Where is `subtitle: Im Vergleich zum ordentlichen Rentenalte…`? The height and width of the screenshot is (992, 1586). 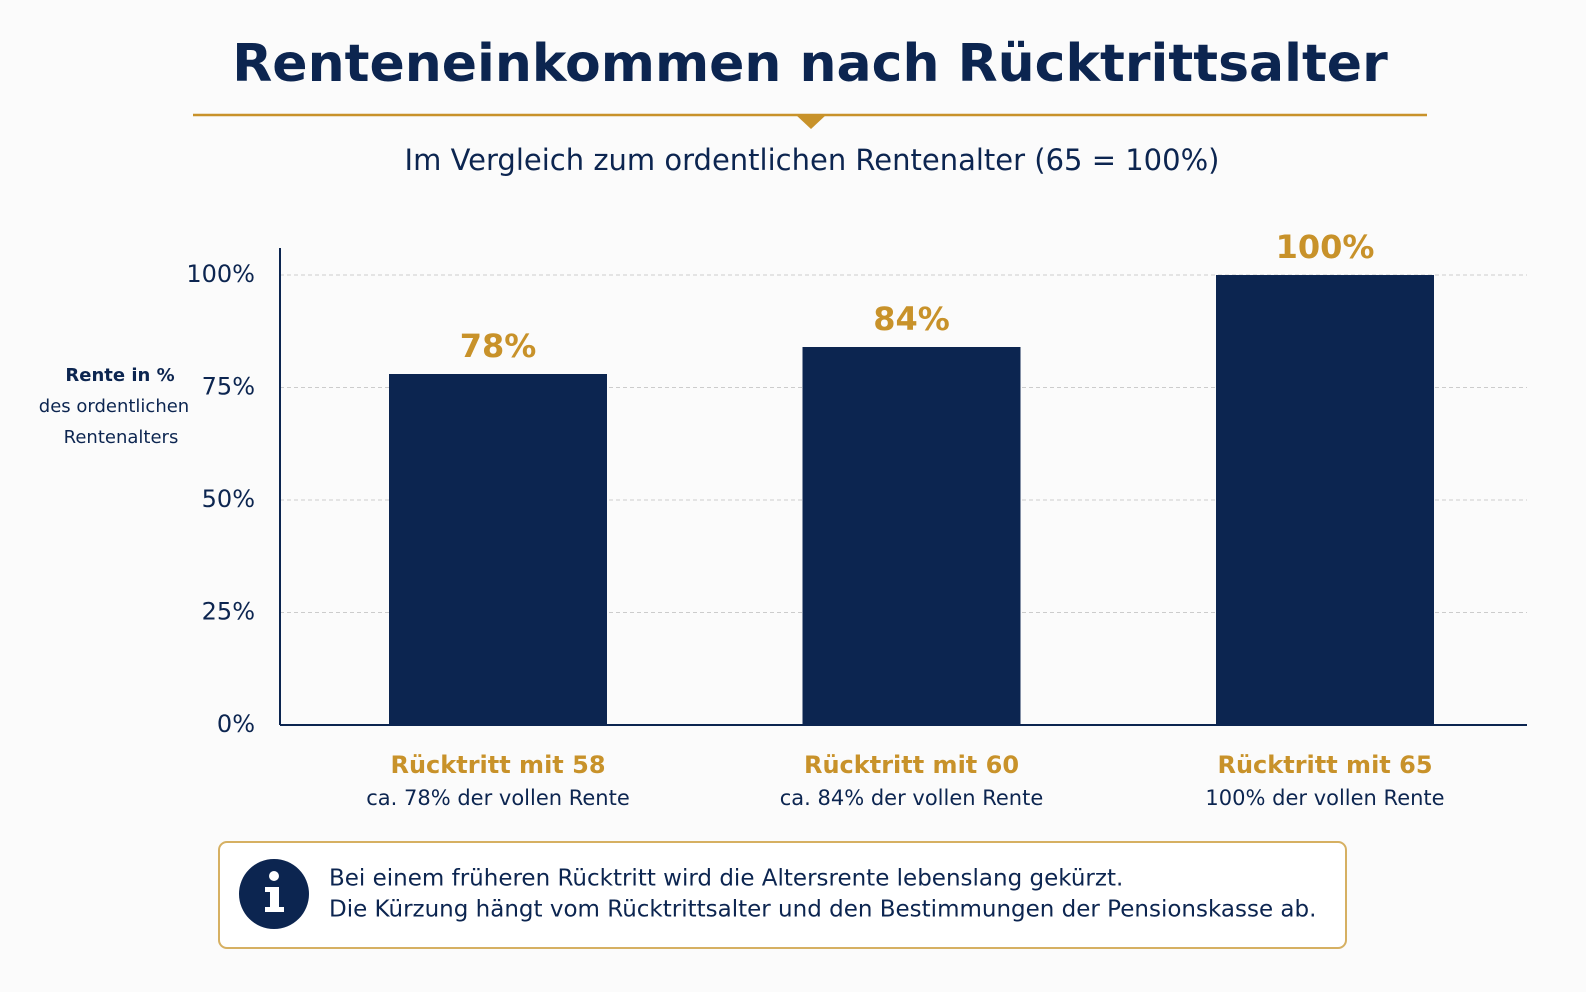
subtitle: Im Vergleich zum ordentlichen Rentenalte… is located at coordinates (812, 160).